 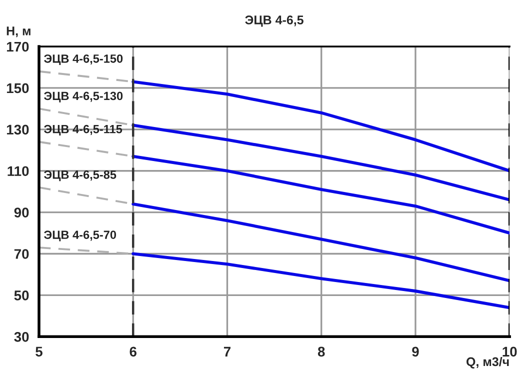 What do you see at coordinates (21, 337) in the screenshot?
I see `y-tick-label: 30` at bounding box center [21, 337].